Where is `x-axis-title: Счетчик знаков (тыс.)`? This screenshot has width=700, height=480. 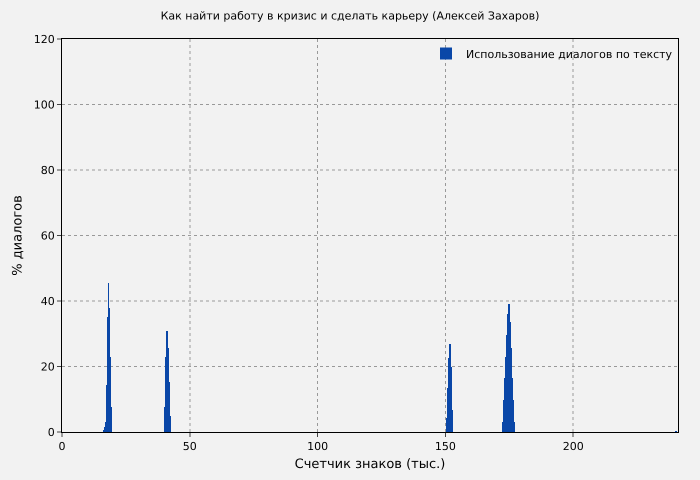 x-axis-title: Счетчик знаков (тыс.) is located at coordinates (370, 464).